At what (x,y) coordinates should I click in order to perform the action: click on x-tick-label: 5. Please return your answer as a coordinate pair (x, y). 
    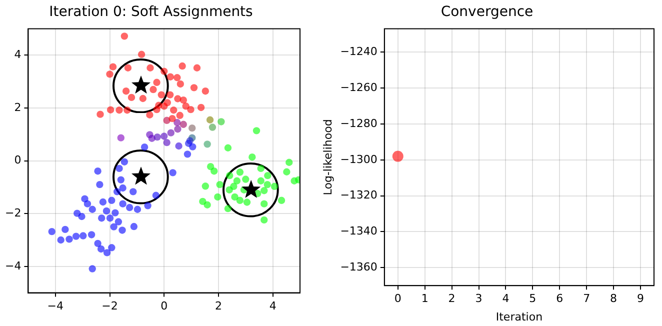
    Looking at the image, I should click on (532, 299).